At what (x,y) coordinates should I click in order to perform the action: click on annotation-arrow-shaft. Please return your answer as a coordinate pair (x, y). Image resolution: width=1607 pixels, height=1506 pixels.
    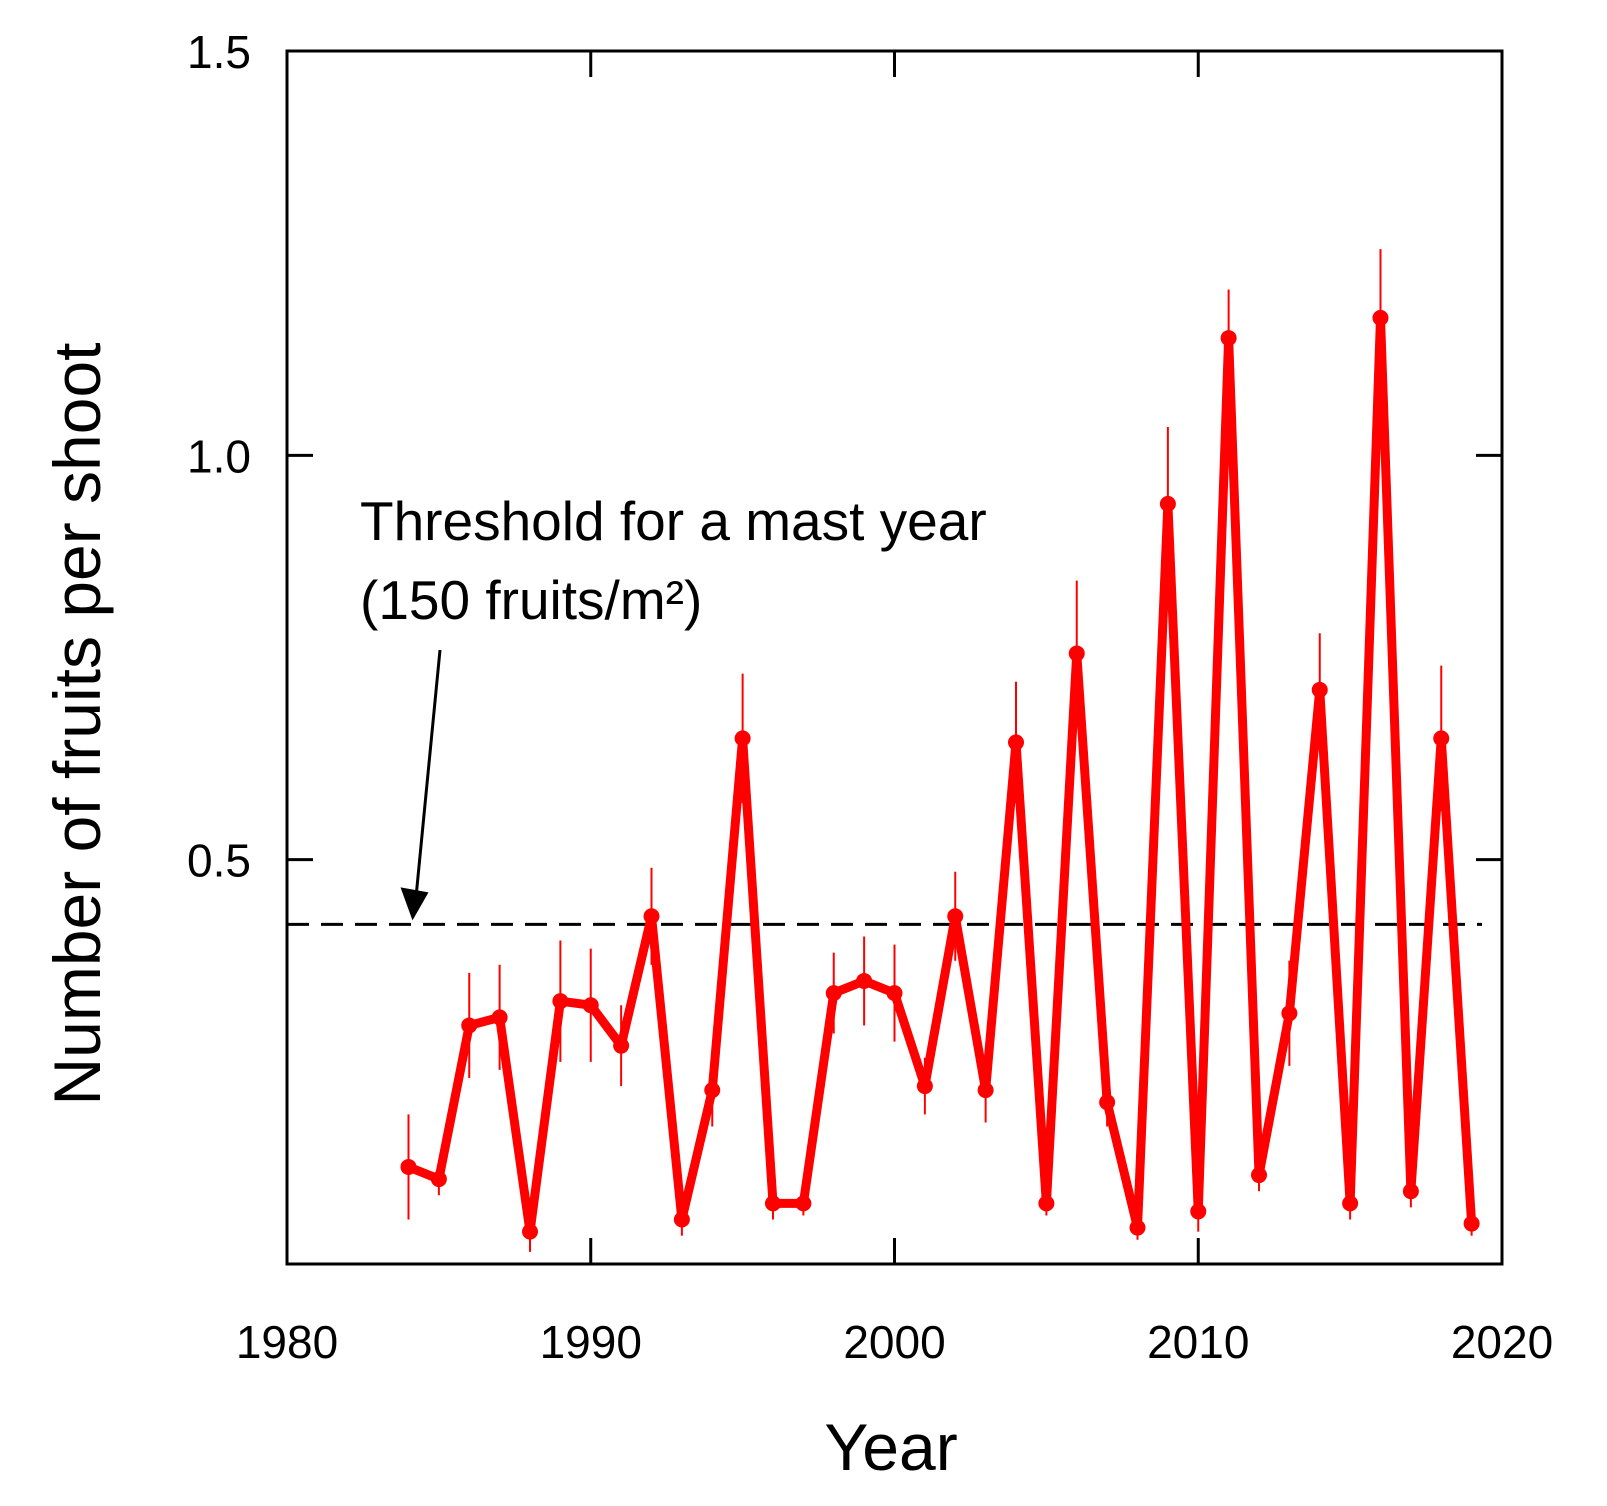
    Looking at the image, I should click on (428, 776).